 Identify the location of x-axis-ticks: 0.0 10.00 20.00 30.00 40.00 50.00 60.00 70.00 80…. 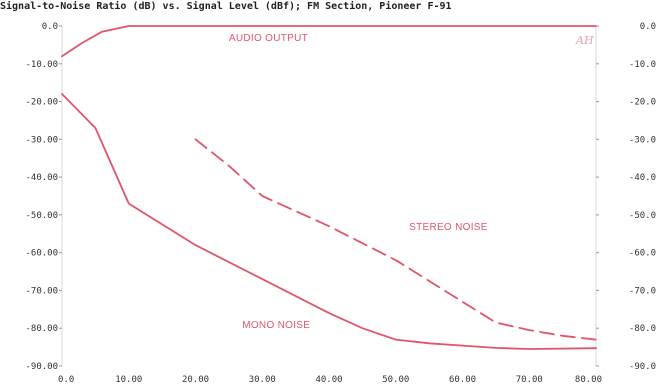
(330, 380).